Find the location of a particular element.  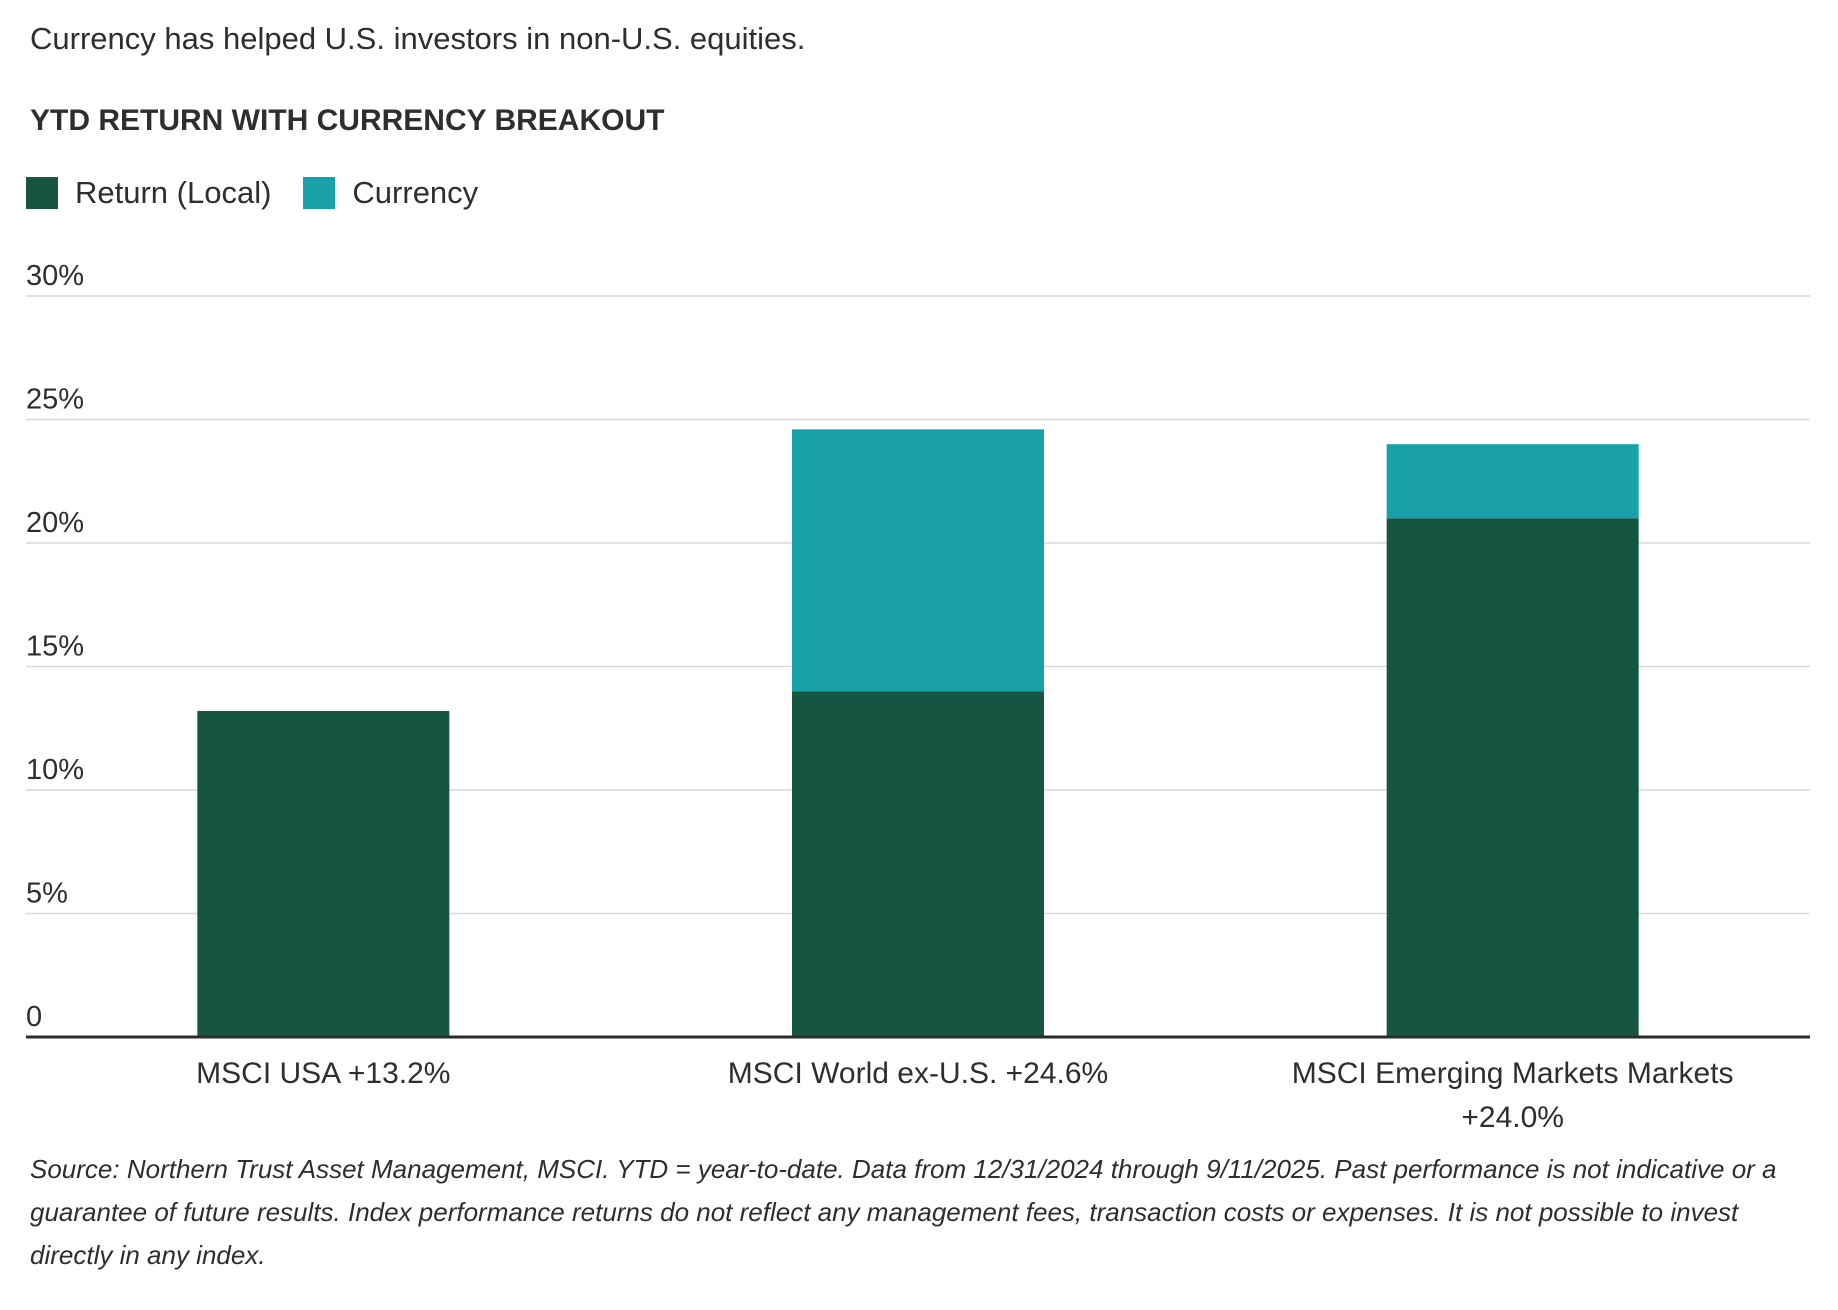

legend-swatch-return-local is located at coordinates (42, 193).